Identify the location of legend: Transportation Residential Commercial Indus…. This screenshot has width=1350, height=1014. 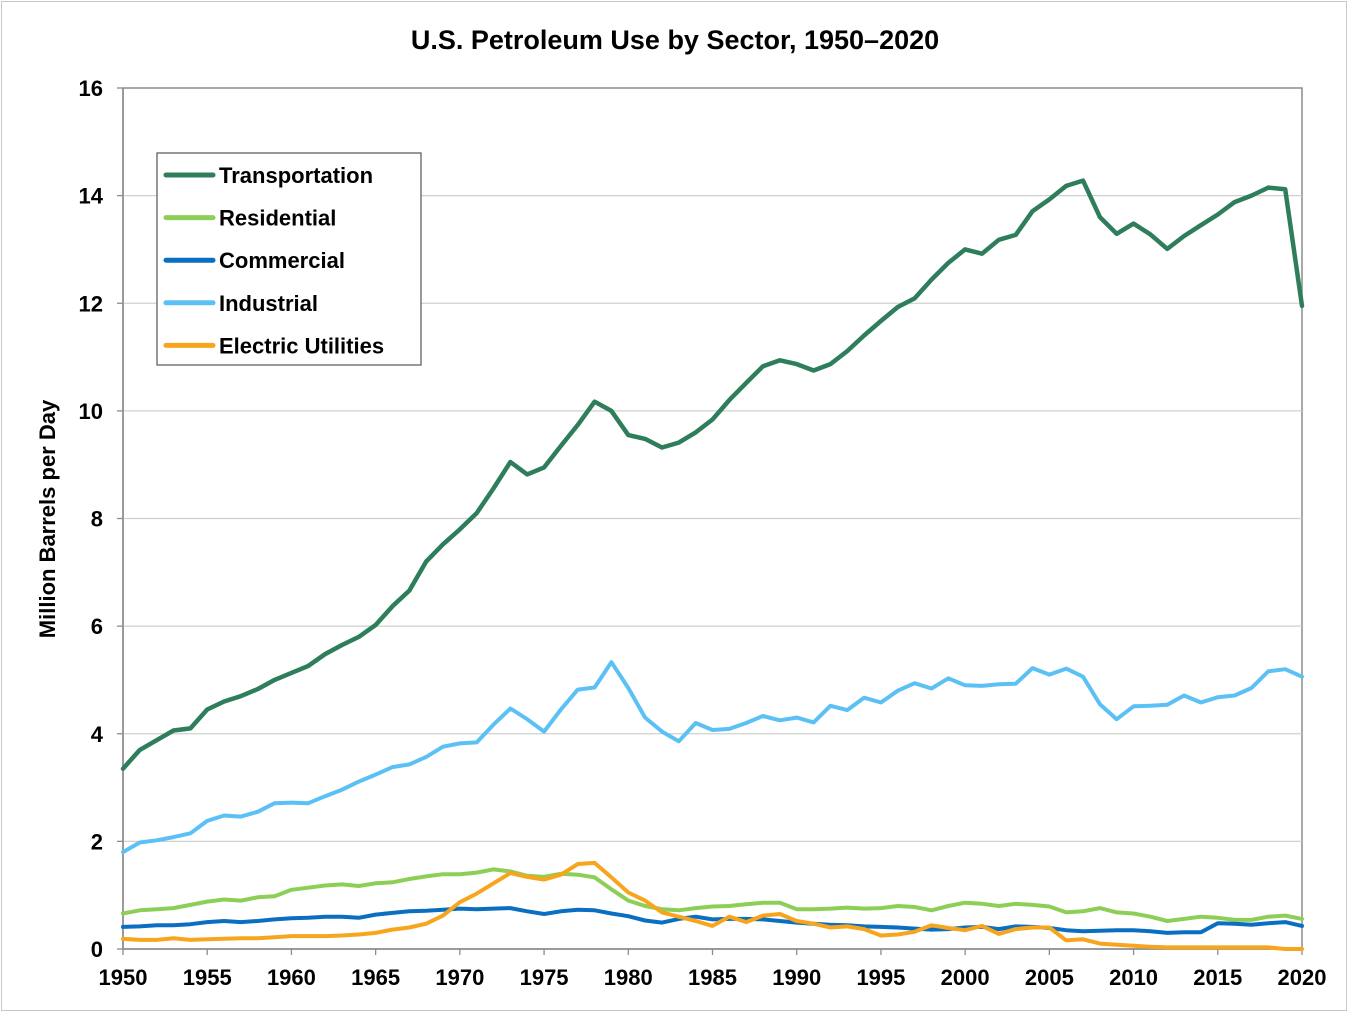
(289, 259).